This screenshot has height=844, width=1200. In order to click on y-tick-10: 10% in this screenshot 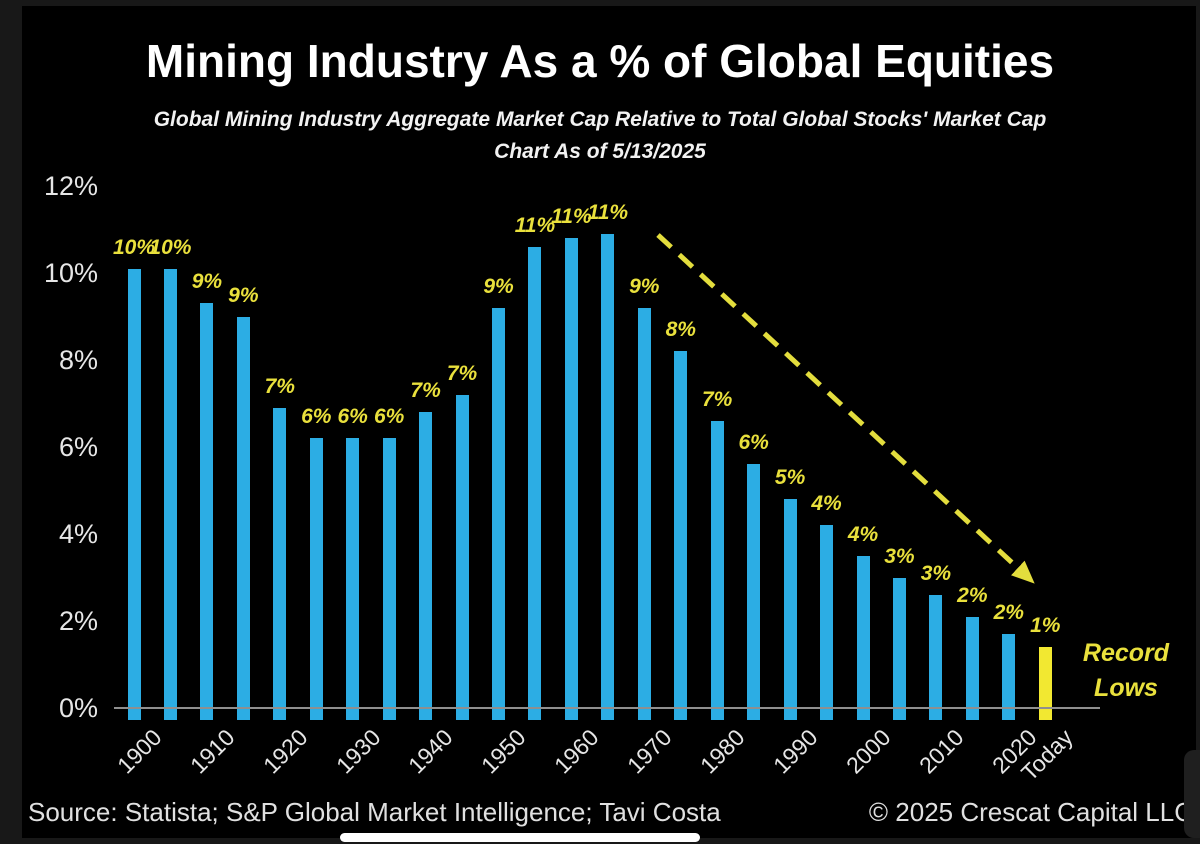, I will do `click(70, 273)`.